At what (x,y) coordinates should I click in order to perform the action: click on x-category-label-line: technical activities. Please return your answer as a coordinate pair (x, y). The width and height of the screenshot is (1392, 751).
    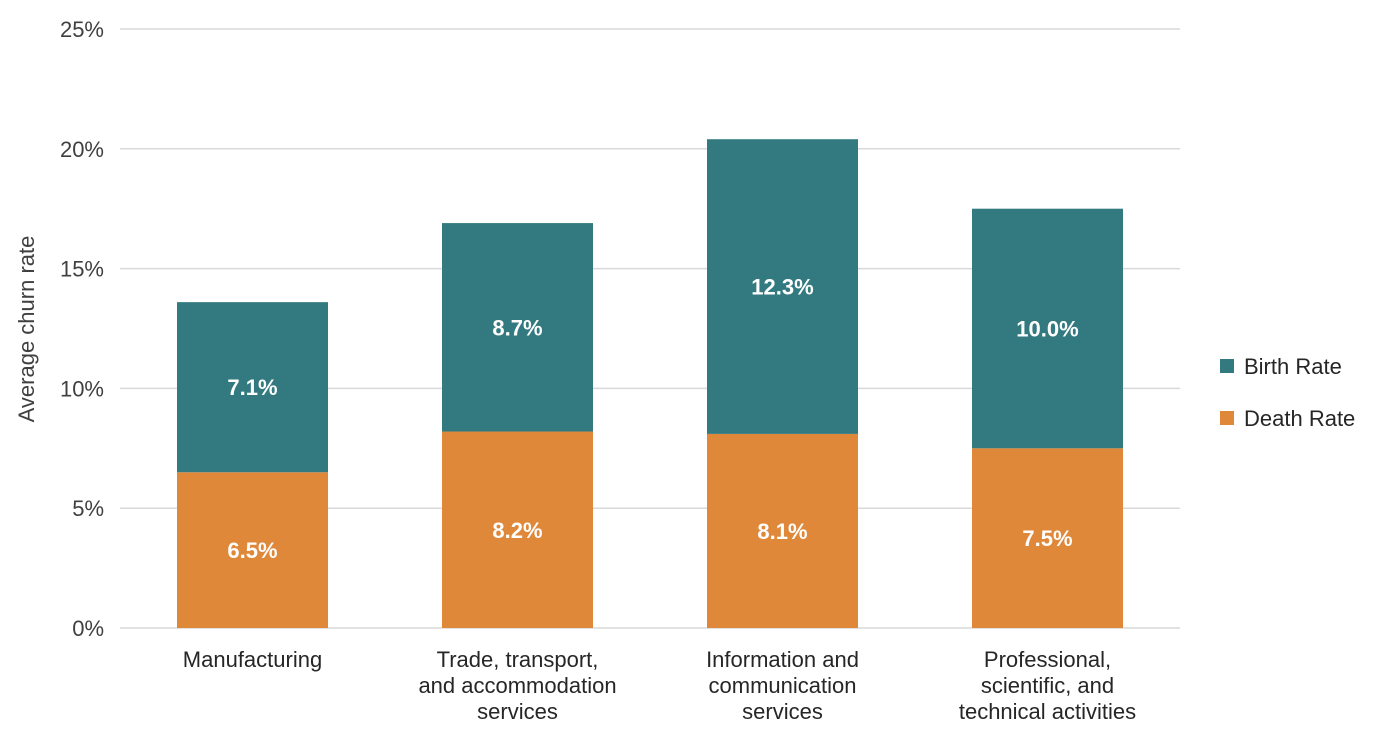
    Looking at the image, I should click on (1047, 711).